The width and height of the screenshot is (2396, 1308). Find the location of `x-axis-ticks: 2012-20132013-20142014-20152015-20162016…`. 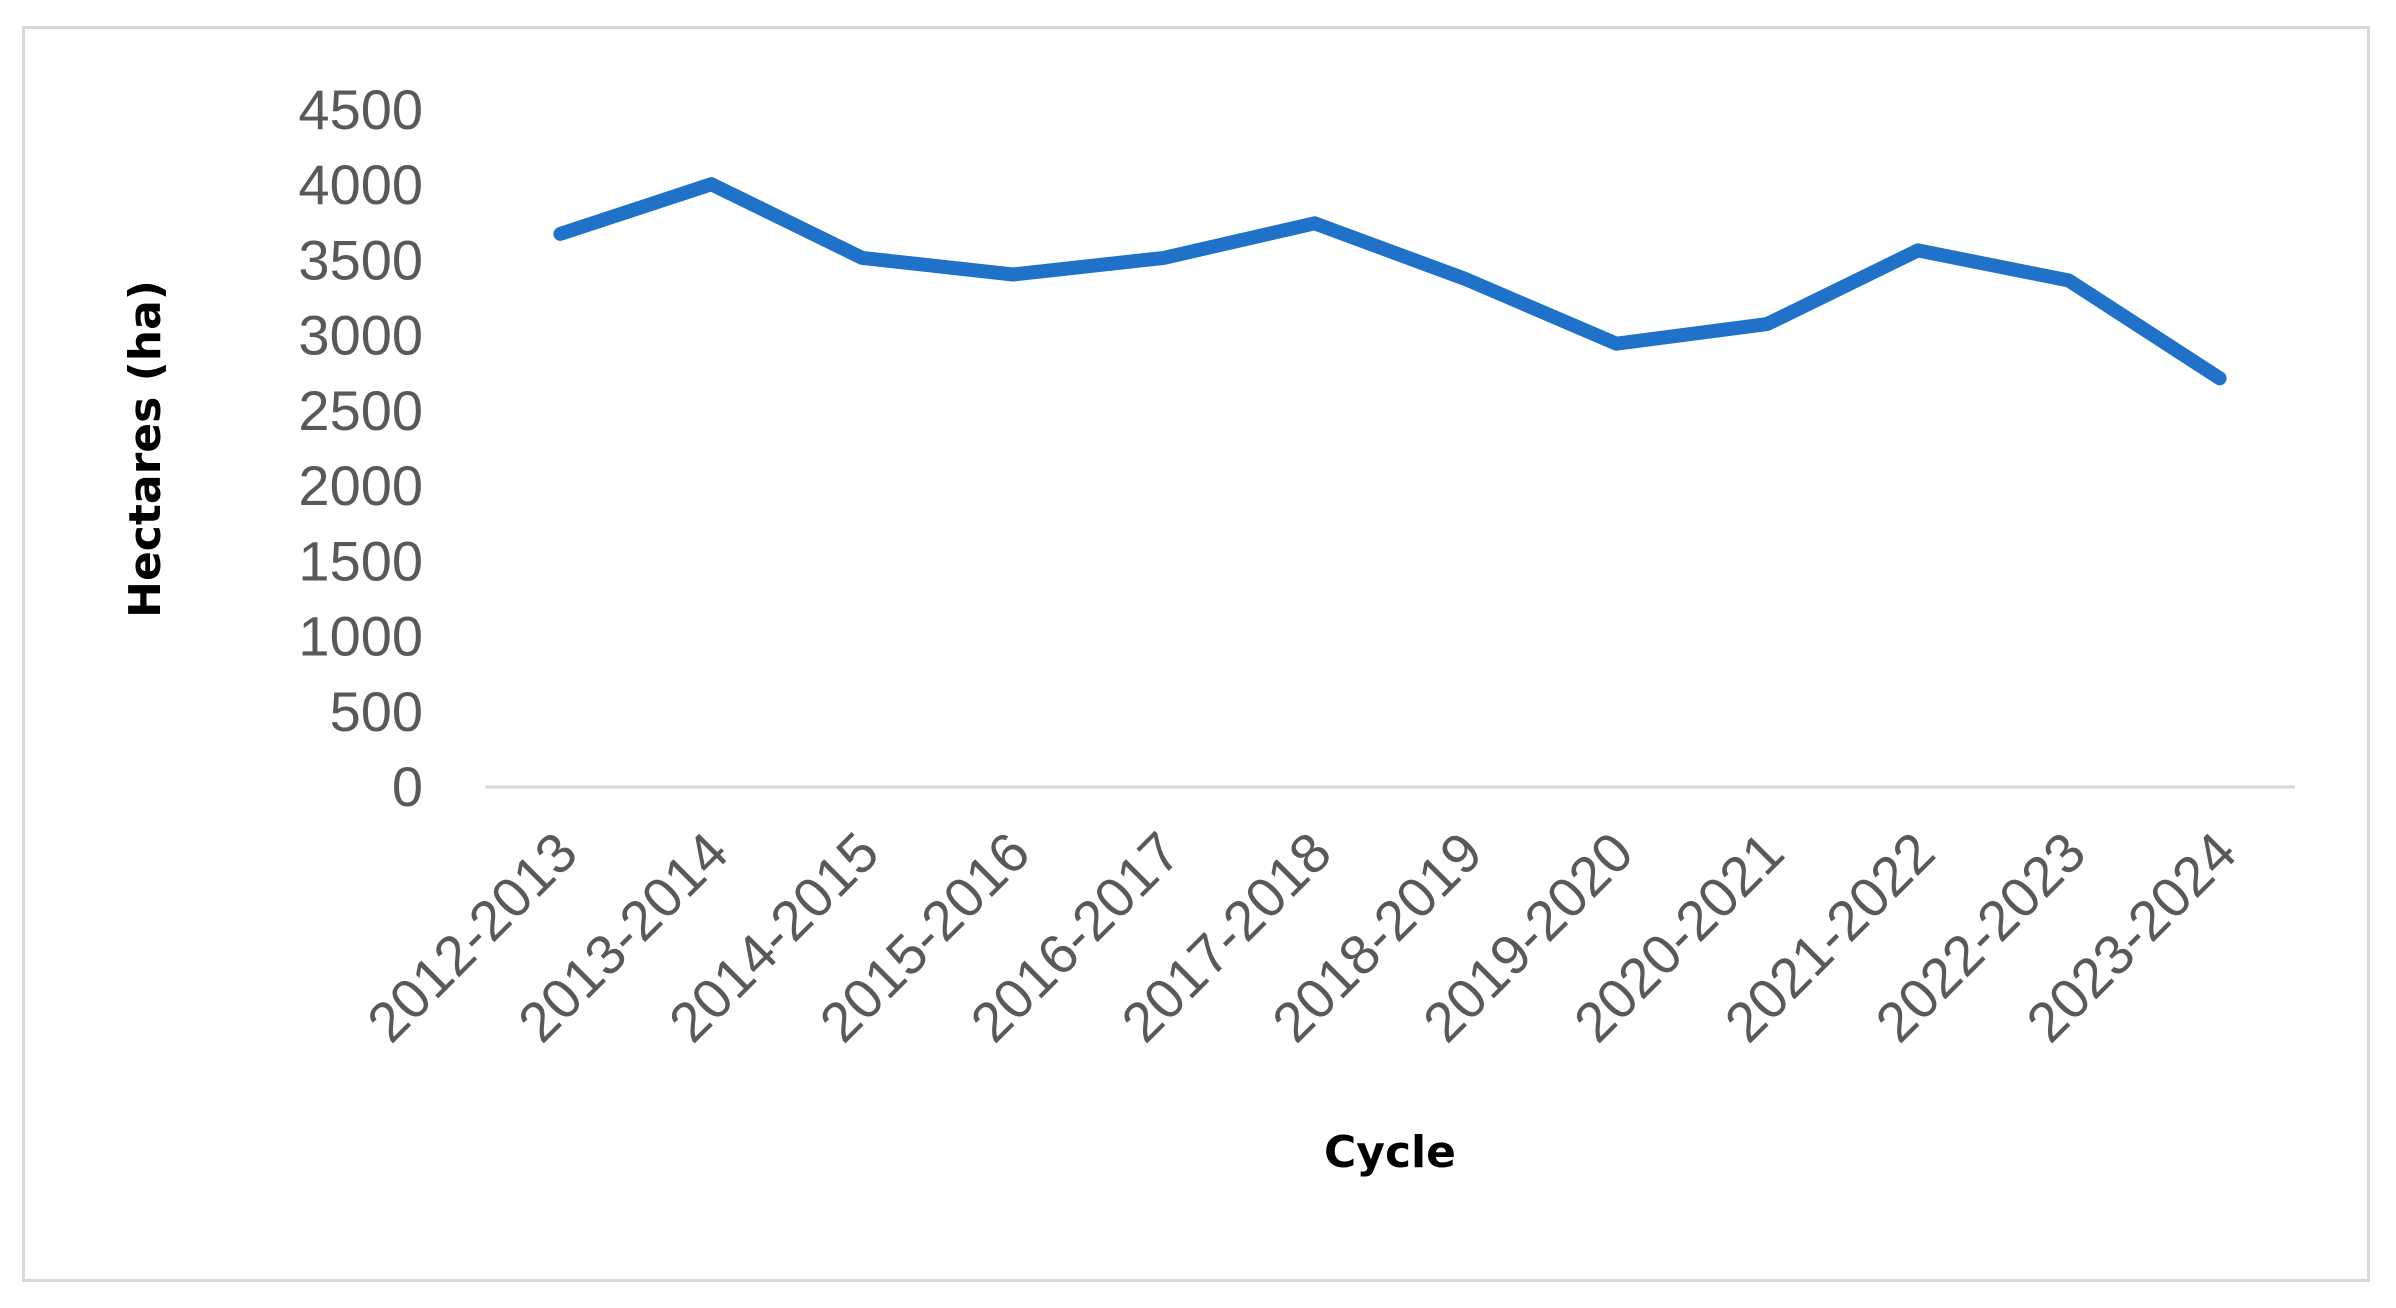

x-axis-ticks: 2012-20132013-20142014-20152015-20162016… is located at coordinates (1301, 937).